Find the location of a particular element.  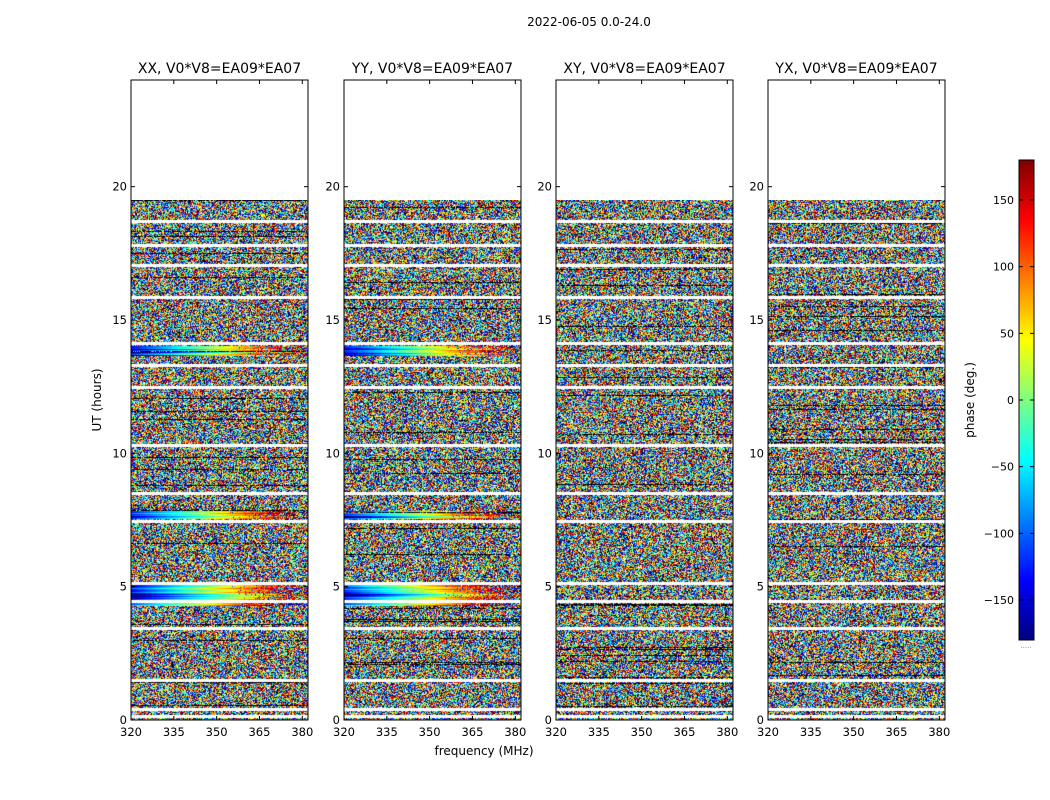

colorbar-tick-label: 0 is located at coordinates (1010, 400).